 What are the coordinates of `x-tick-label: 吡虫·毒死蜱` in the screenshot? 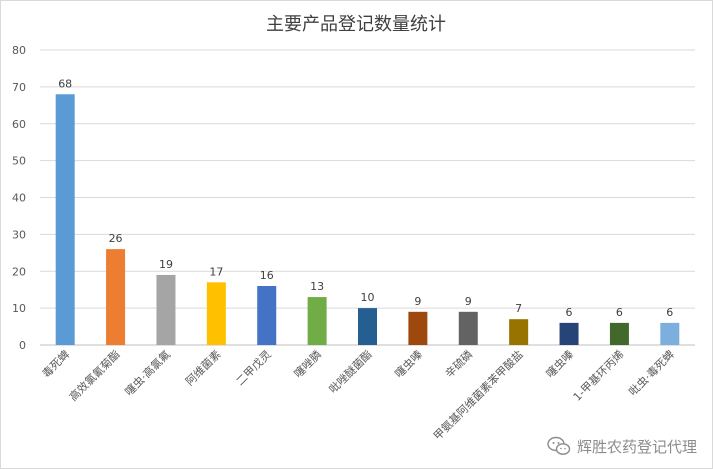 It's located at (651, 373).